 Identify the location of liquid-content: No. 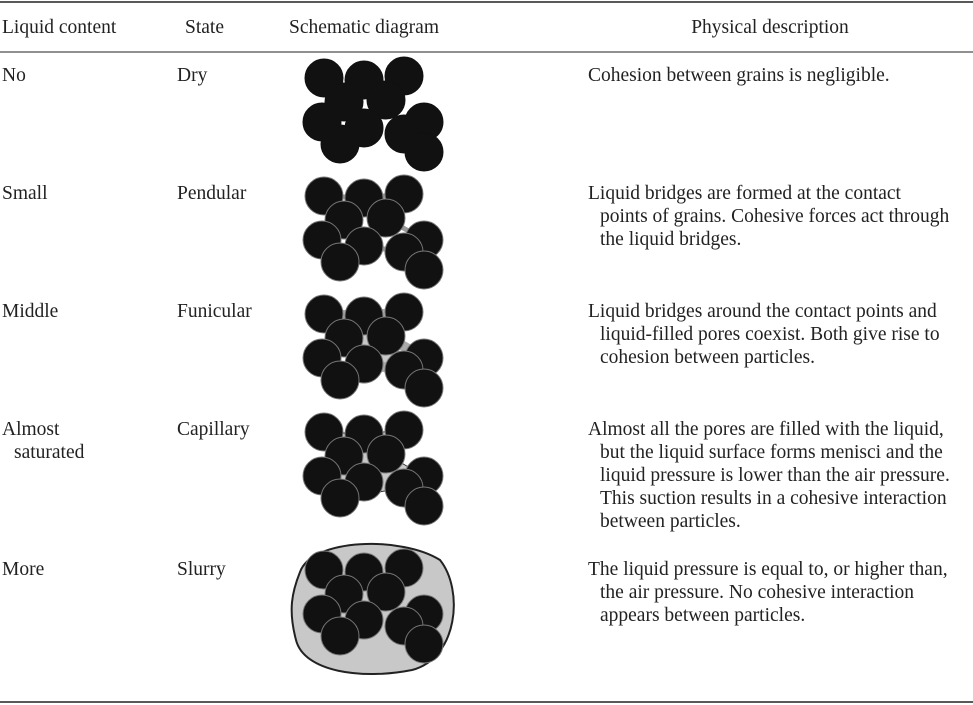
(14, 75).